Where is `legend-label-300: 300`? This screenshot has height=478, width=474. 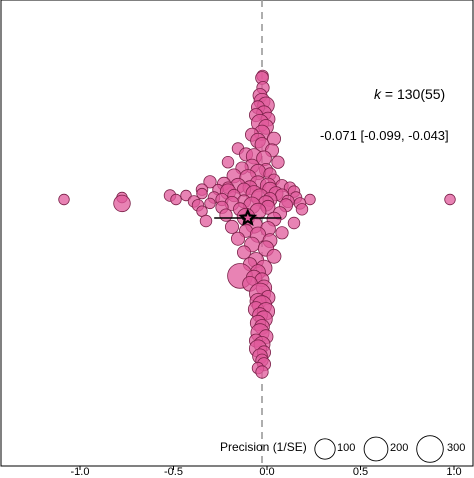
legend-label-300: 300 is located at coordinates (456, 448).